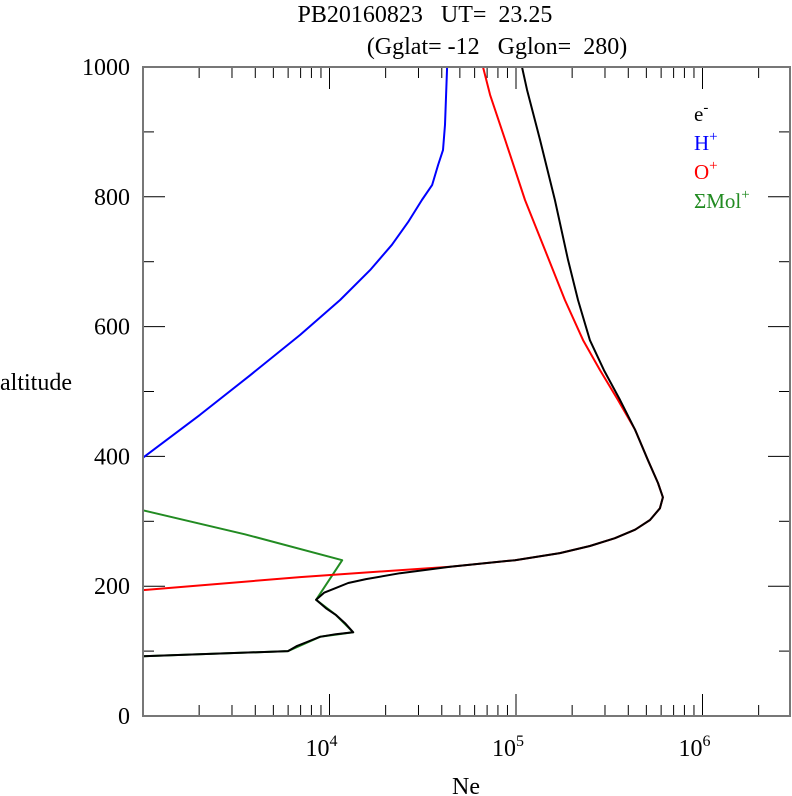  I want to click on x-tick-label: 10⁴, so click(322, 747).